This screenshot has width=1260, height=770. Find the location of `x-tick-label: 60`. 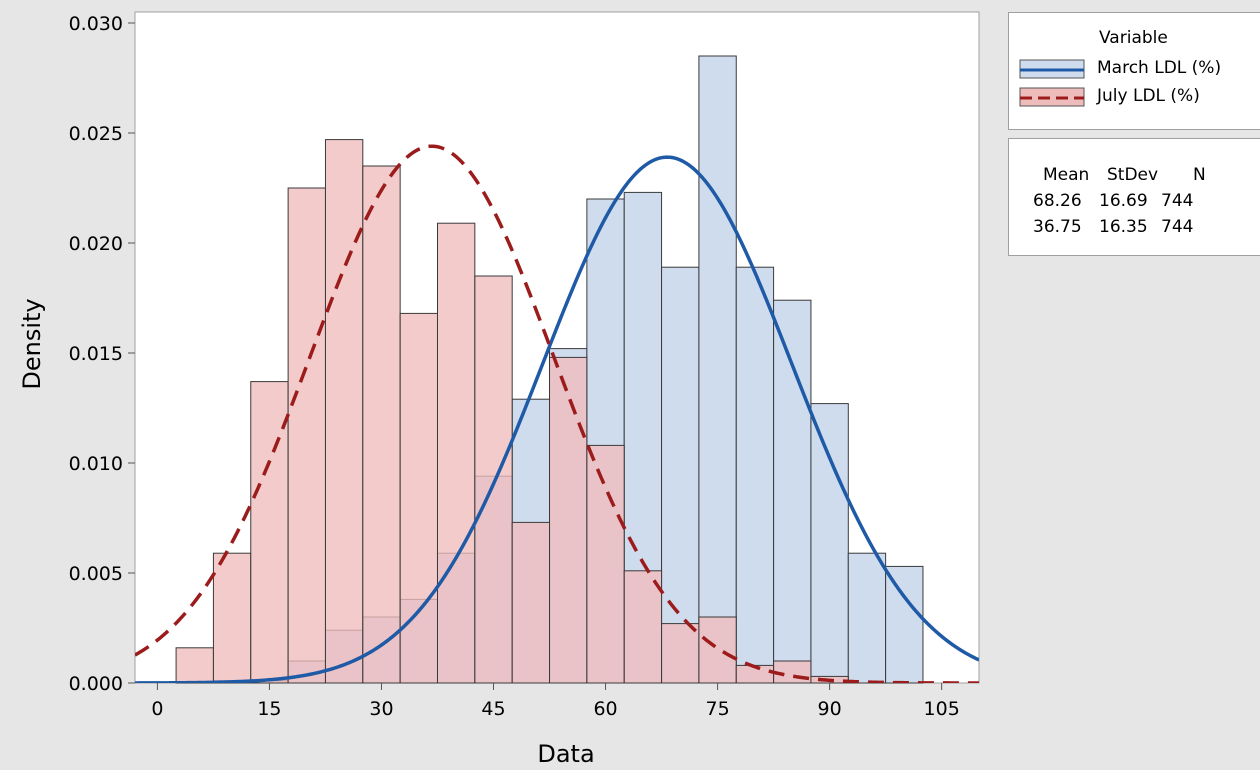

x-tick-label: 60 is located at coordinates (605, 709).